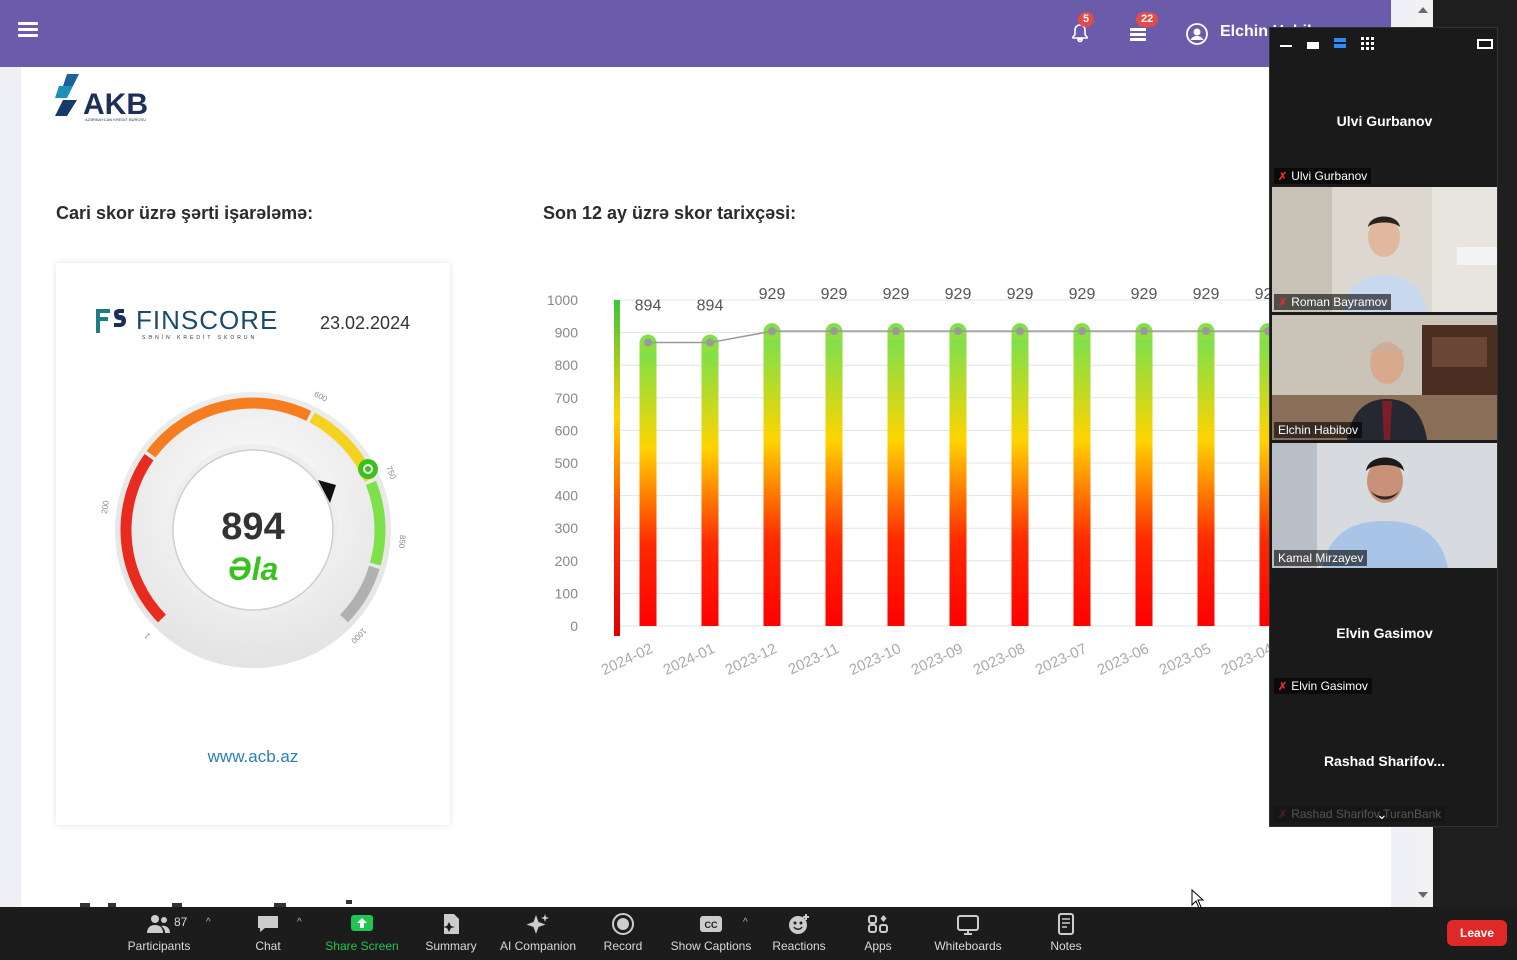  I want to click on participant-display-name: Elvin Gasimov, so click(1384, 633).